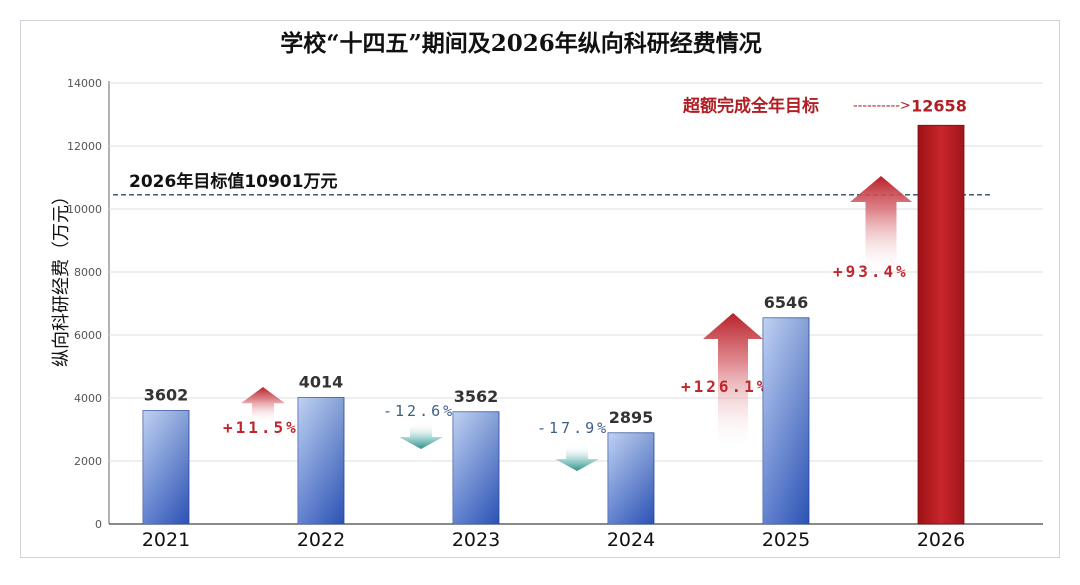 The image size is (1080, 585). What do you see at coordinates (166, 395) in the screenshot?
I see `bar-value-label: 3602` at bounding box center [166, 395].